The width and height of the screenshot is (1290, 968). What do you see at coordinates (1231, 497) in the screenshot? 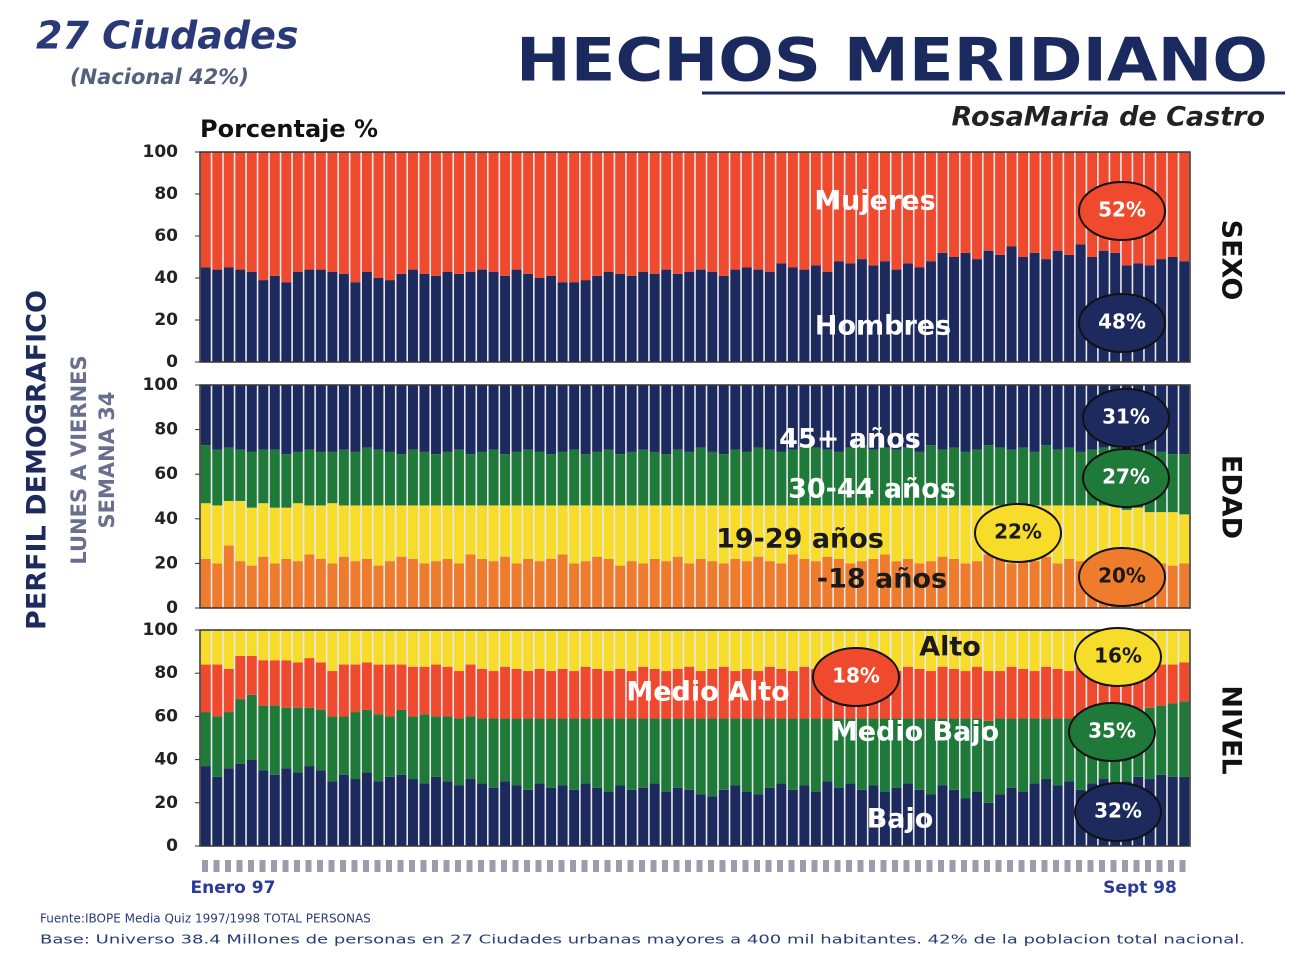
I see `side-label: EDAD` at bounding box center [1231, 497].